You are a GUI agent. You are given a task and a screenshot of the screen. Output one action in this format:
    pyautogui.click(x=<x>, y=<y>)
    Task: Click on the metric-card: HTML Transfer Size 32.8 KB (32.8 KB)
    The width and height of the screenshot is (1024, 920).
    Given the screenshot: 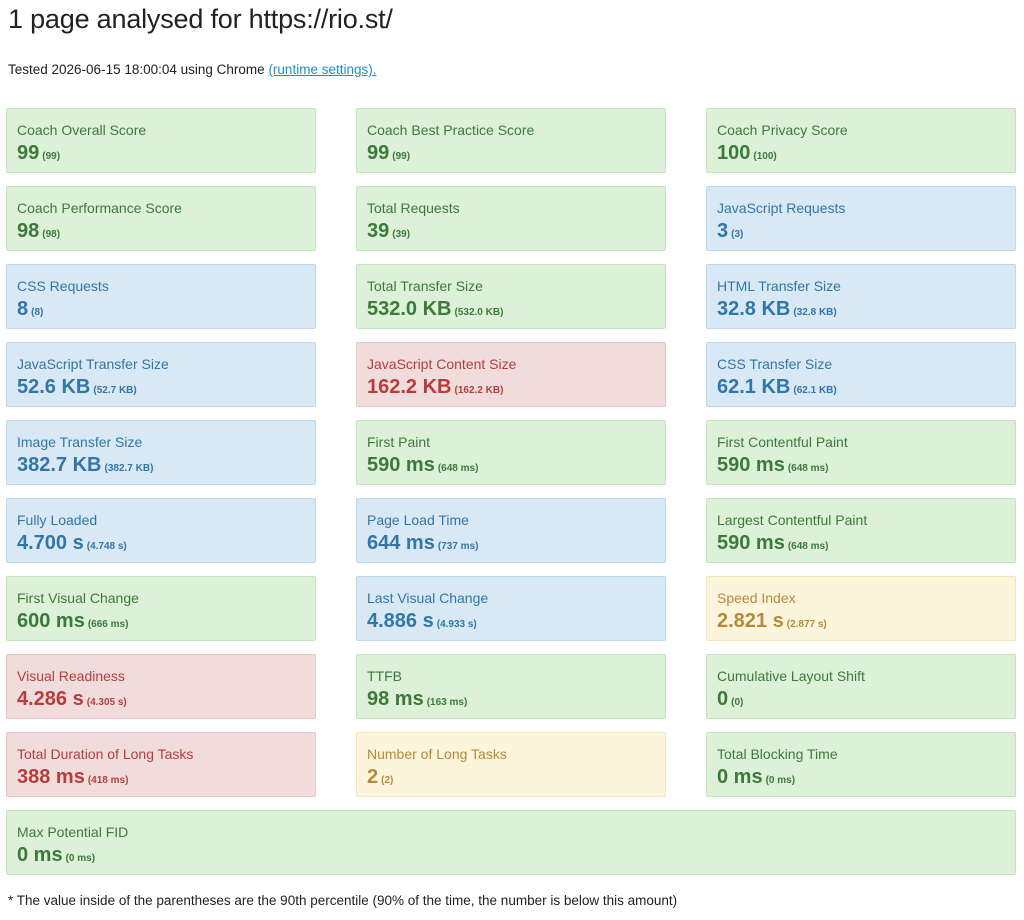 What is the action you would take?
    pyautogui.click(x=861, y=296)
    